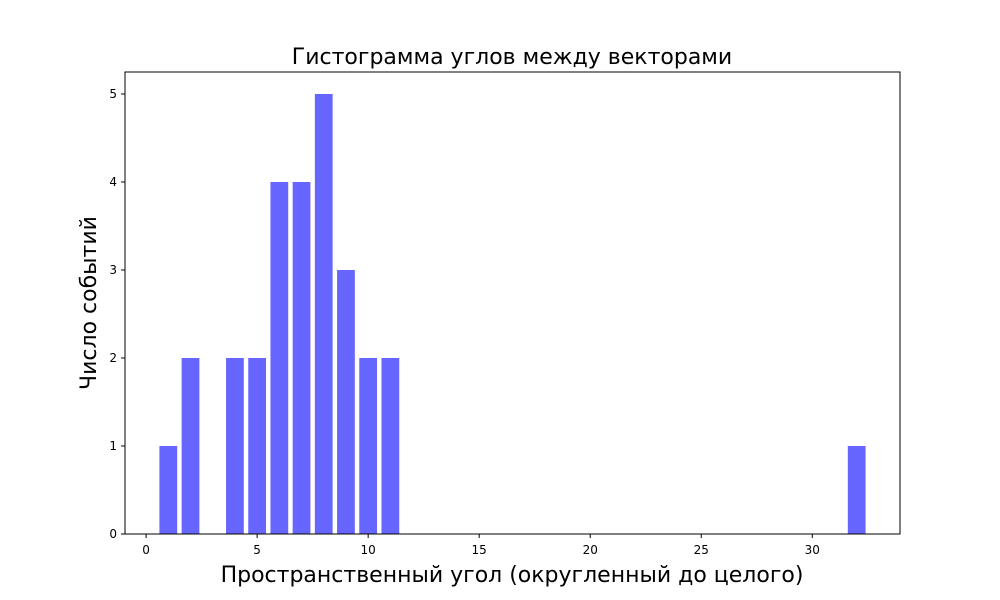 This screenshot has width=1000, height=600. What do you see at coordinates (146, 550) in the screenshot?
I see `x-tick-label: 0` at bounding box center [146, 550].